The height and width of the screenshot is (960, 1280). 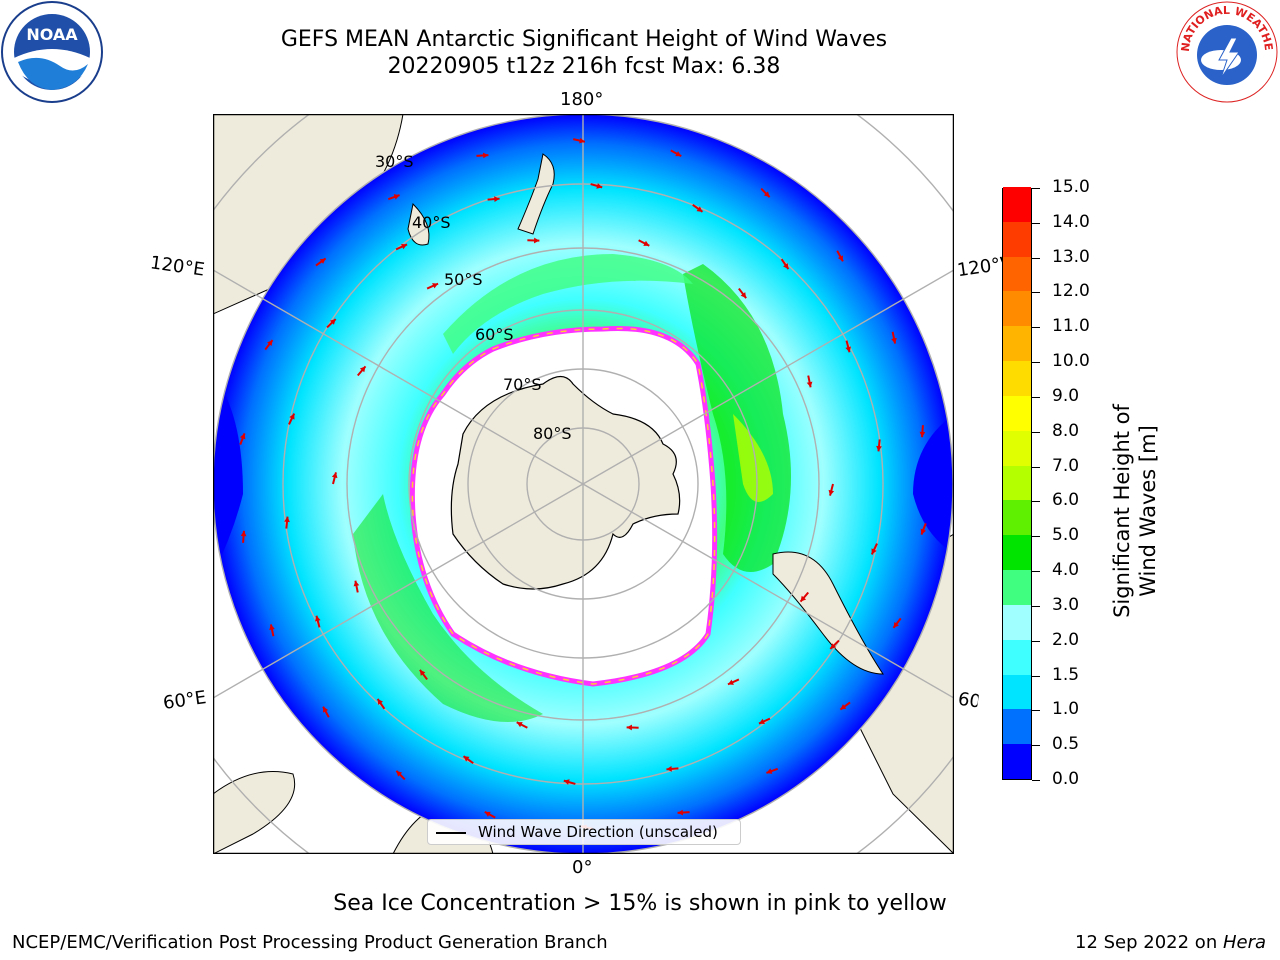 What do you see at coordinates (451, 833) in the screenshot?
I see `legend-line-swatch` at bounding box center [451, 833].